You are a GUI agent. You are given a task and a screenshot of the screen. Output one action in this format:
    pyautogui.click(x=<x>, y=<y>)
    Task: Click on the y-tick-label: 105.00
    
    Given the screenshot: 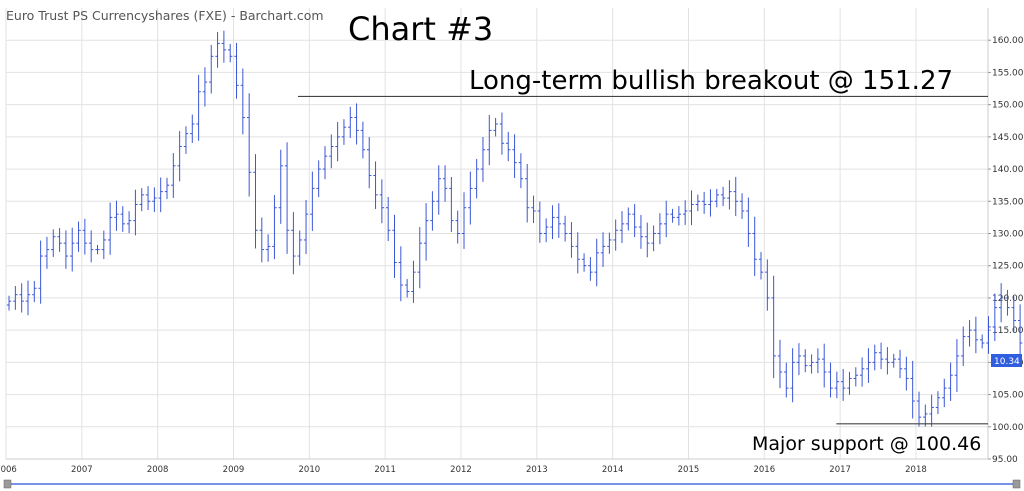 What is the action you would take?
    pyautogui.click(x=1008, y=396)
    